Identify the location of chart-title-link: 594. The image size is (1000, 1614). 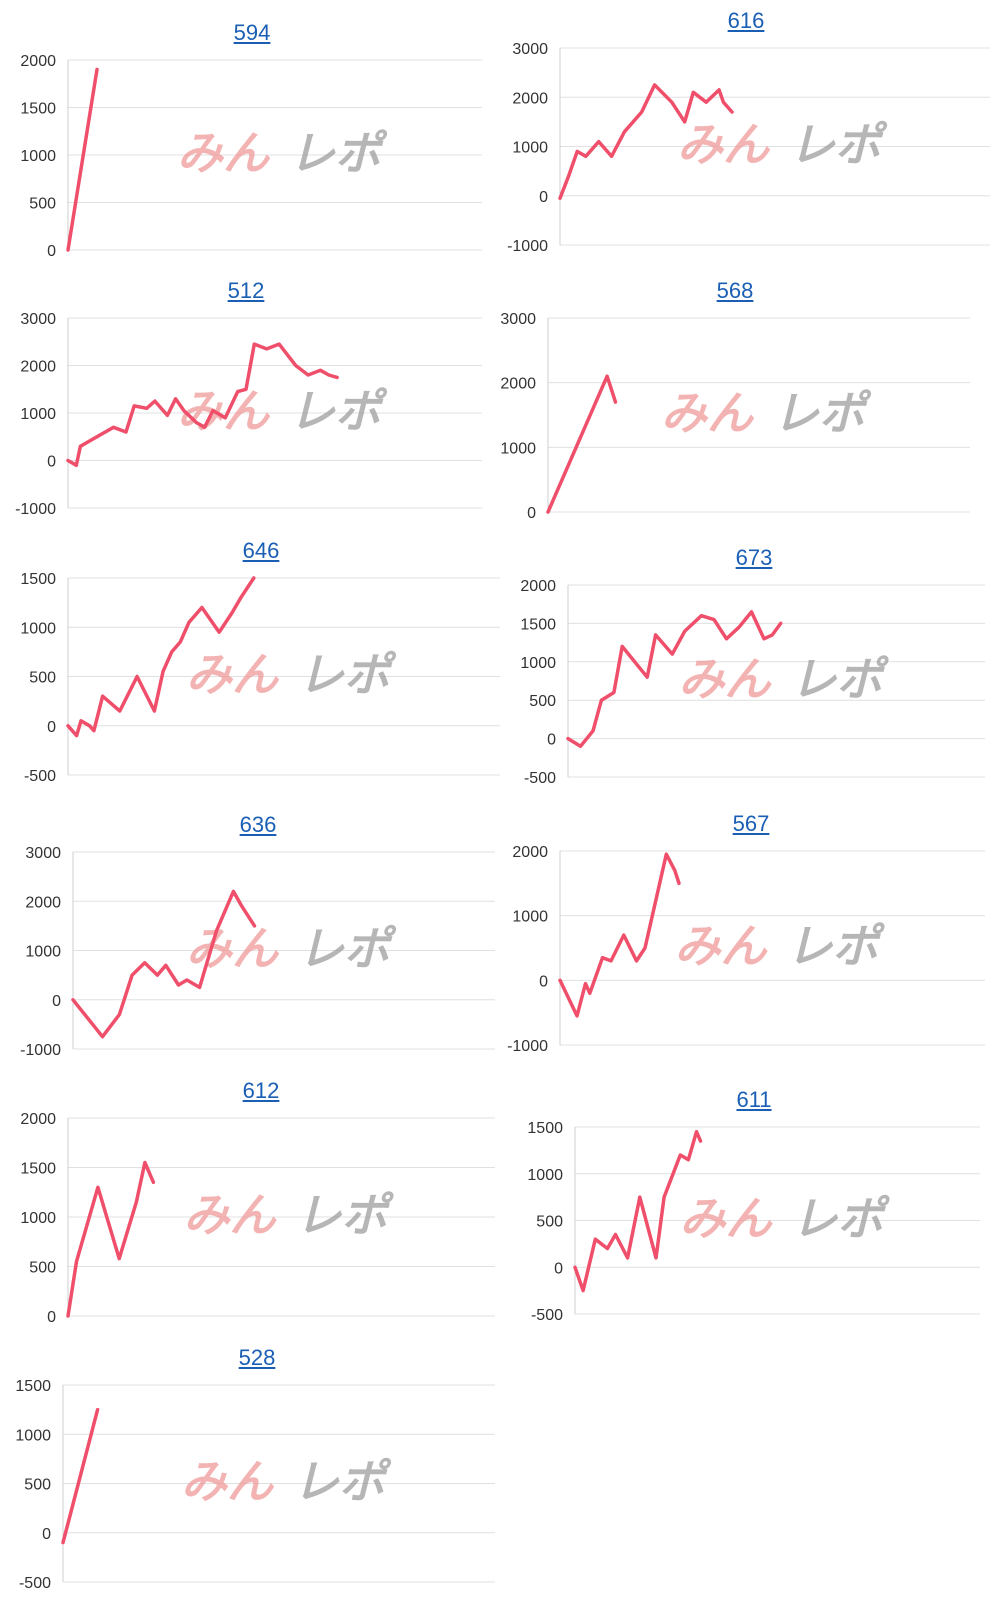
(252, 32).